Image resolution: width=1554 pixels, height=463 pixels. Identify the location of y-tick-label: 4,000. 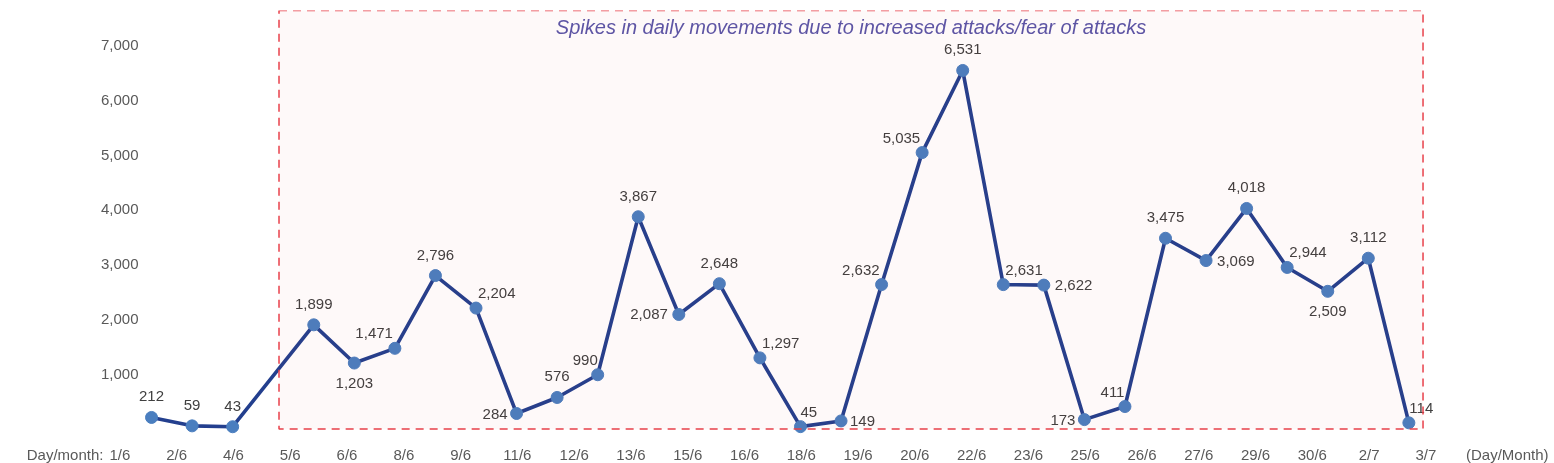
(119, 209).